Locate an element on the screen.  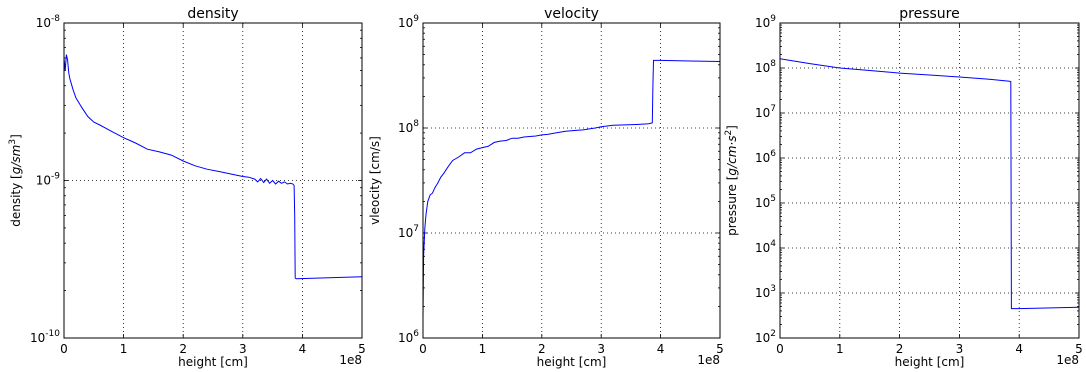
y-label-unit: g/cm·s is located at coordinates (732, 156).